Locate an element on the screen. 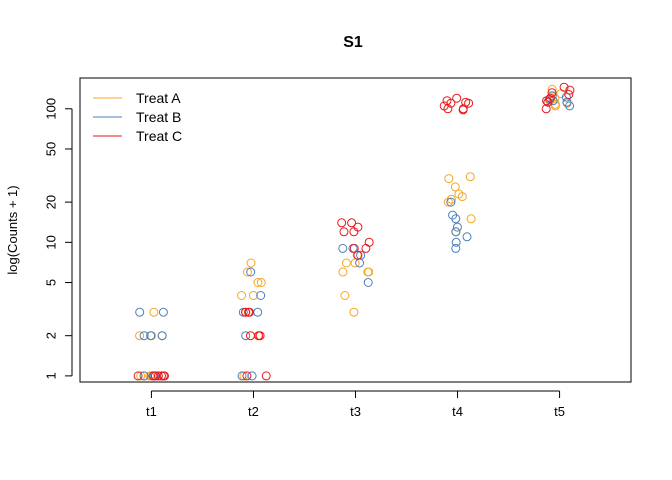 This screenshot has height=480, width=672. x-axis: t1 t2 t3 t4 t5 is located at coordinates (355, 404).